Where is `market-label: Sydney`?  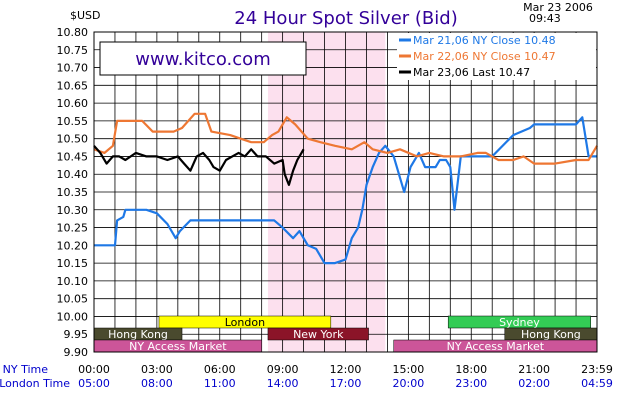 market-label: Sydney is located at coordinates (519, 322).